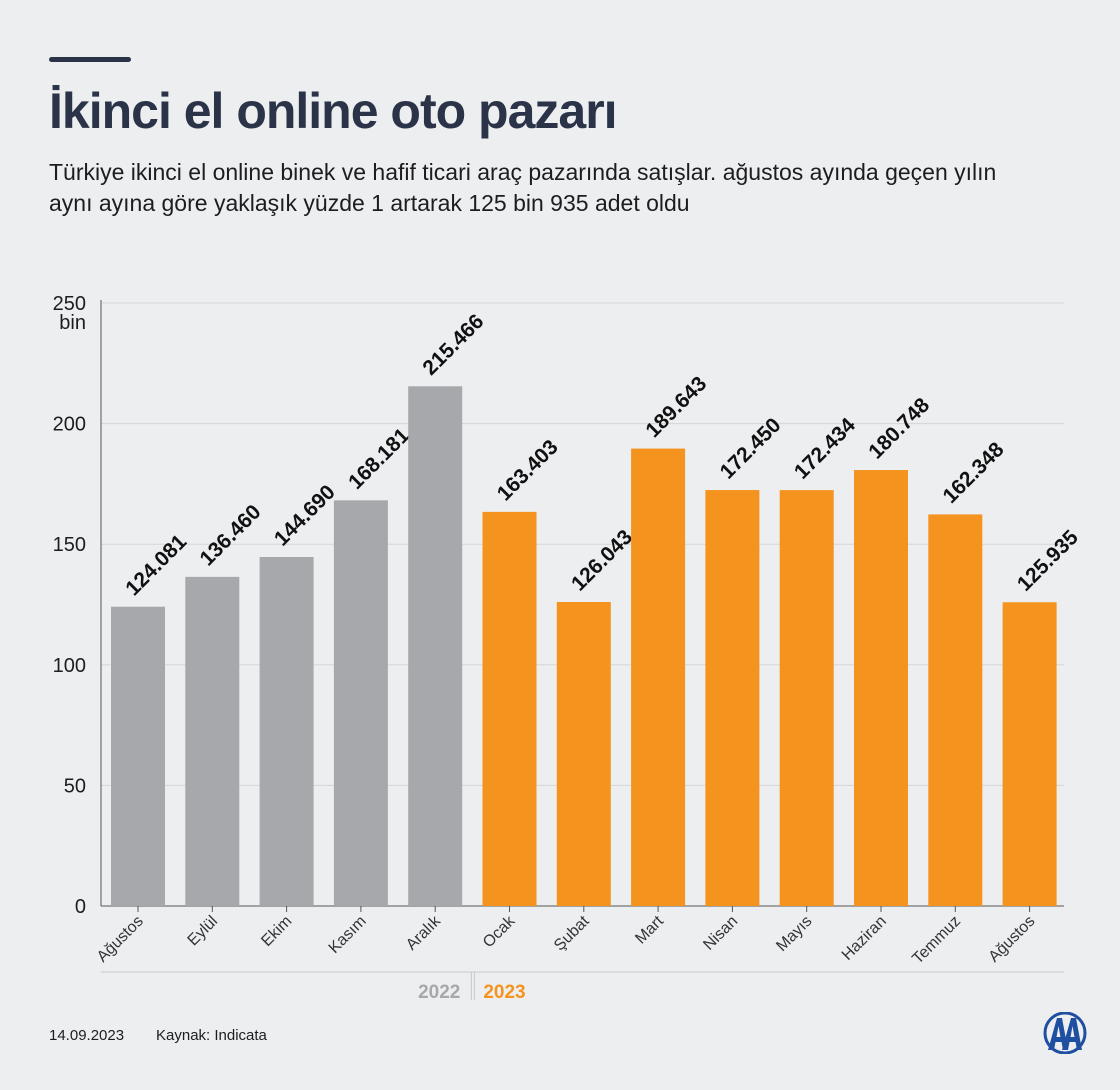  Describe the element at coordinates (528, 470) in the screenshot. I see `bar-value-label: 163.403` at that location.